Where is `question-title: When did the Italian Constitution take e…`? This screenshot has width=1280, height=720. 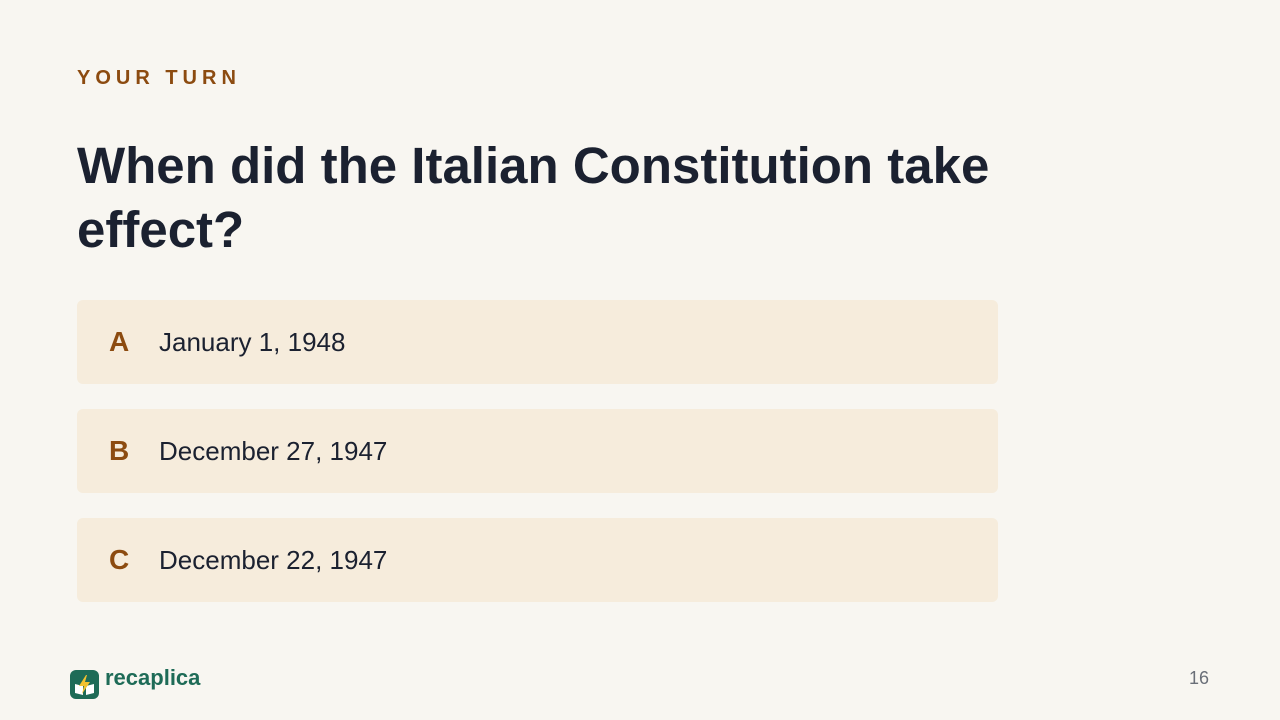
question-title: When did the Italian Constitution take e… is located at coordinates (533, 197).